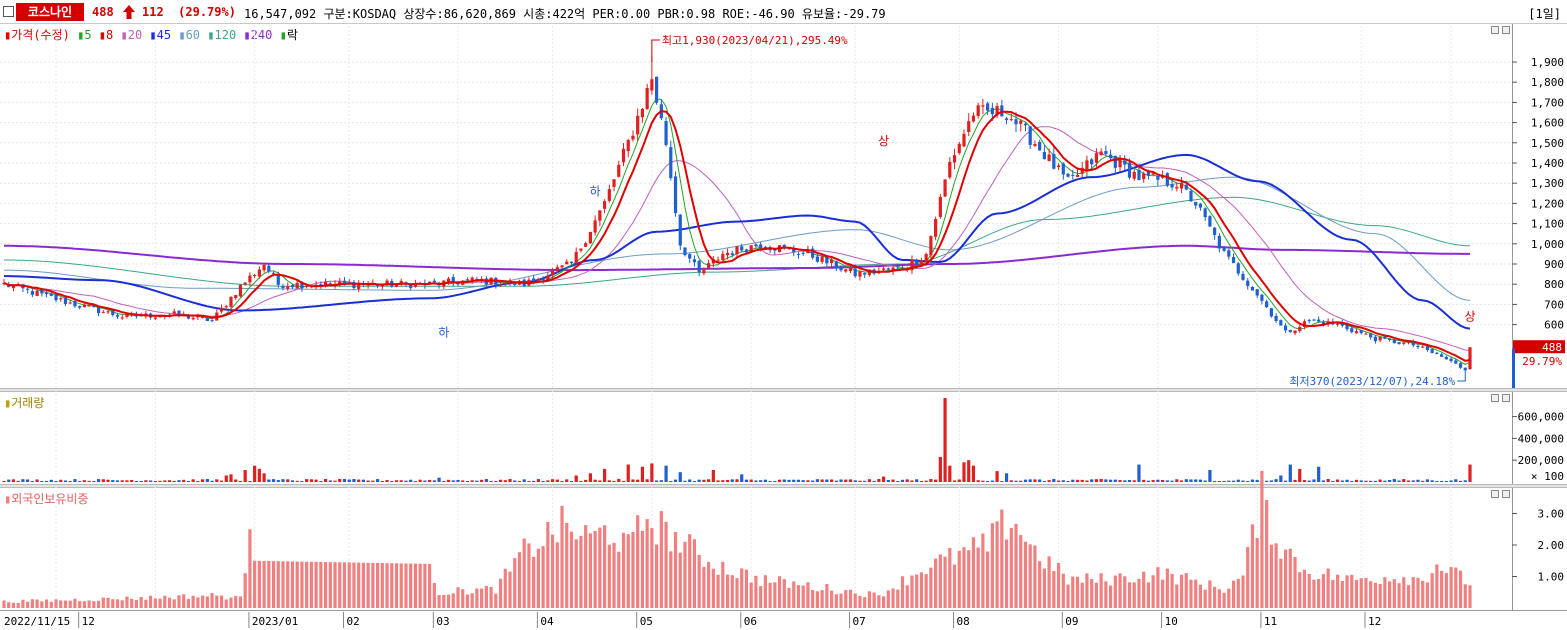 Image resolution: width=1567 pixels, height=630 pixels. Describe the element at coordinates (50, 12) in the screenshot. I see `stock-name-badge: 코스나인` at that location.